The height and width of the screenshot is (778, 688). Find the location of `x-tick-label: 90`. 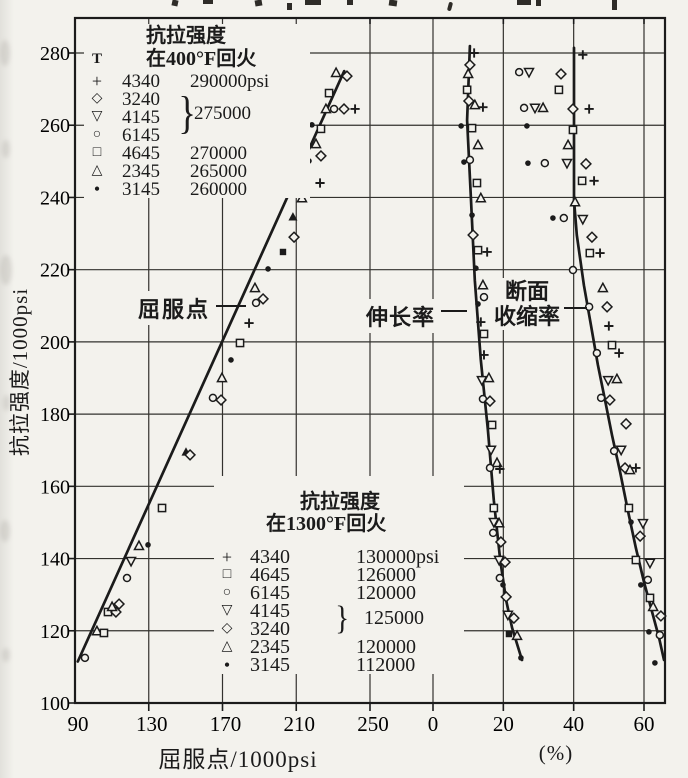

x-tick-label: 90 is located at coordinates (78, 724).